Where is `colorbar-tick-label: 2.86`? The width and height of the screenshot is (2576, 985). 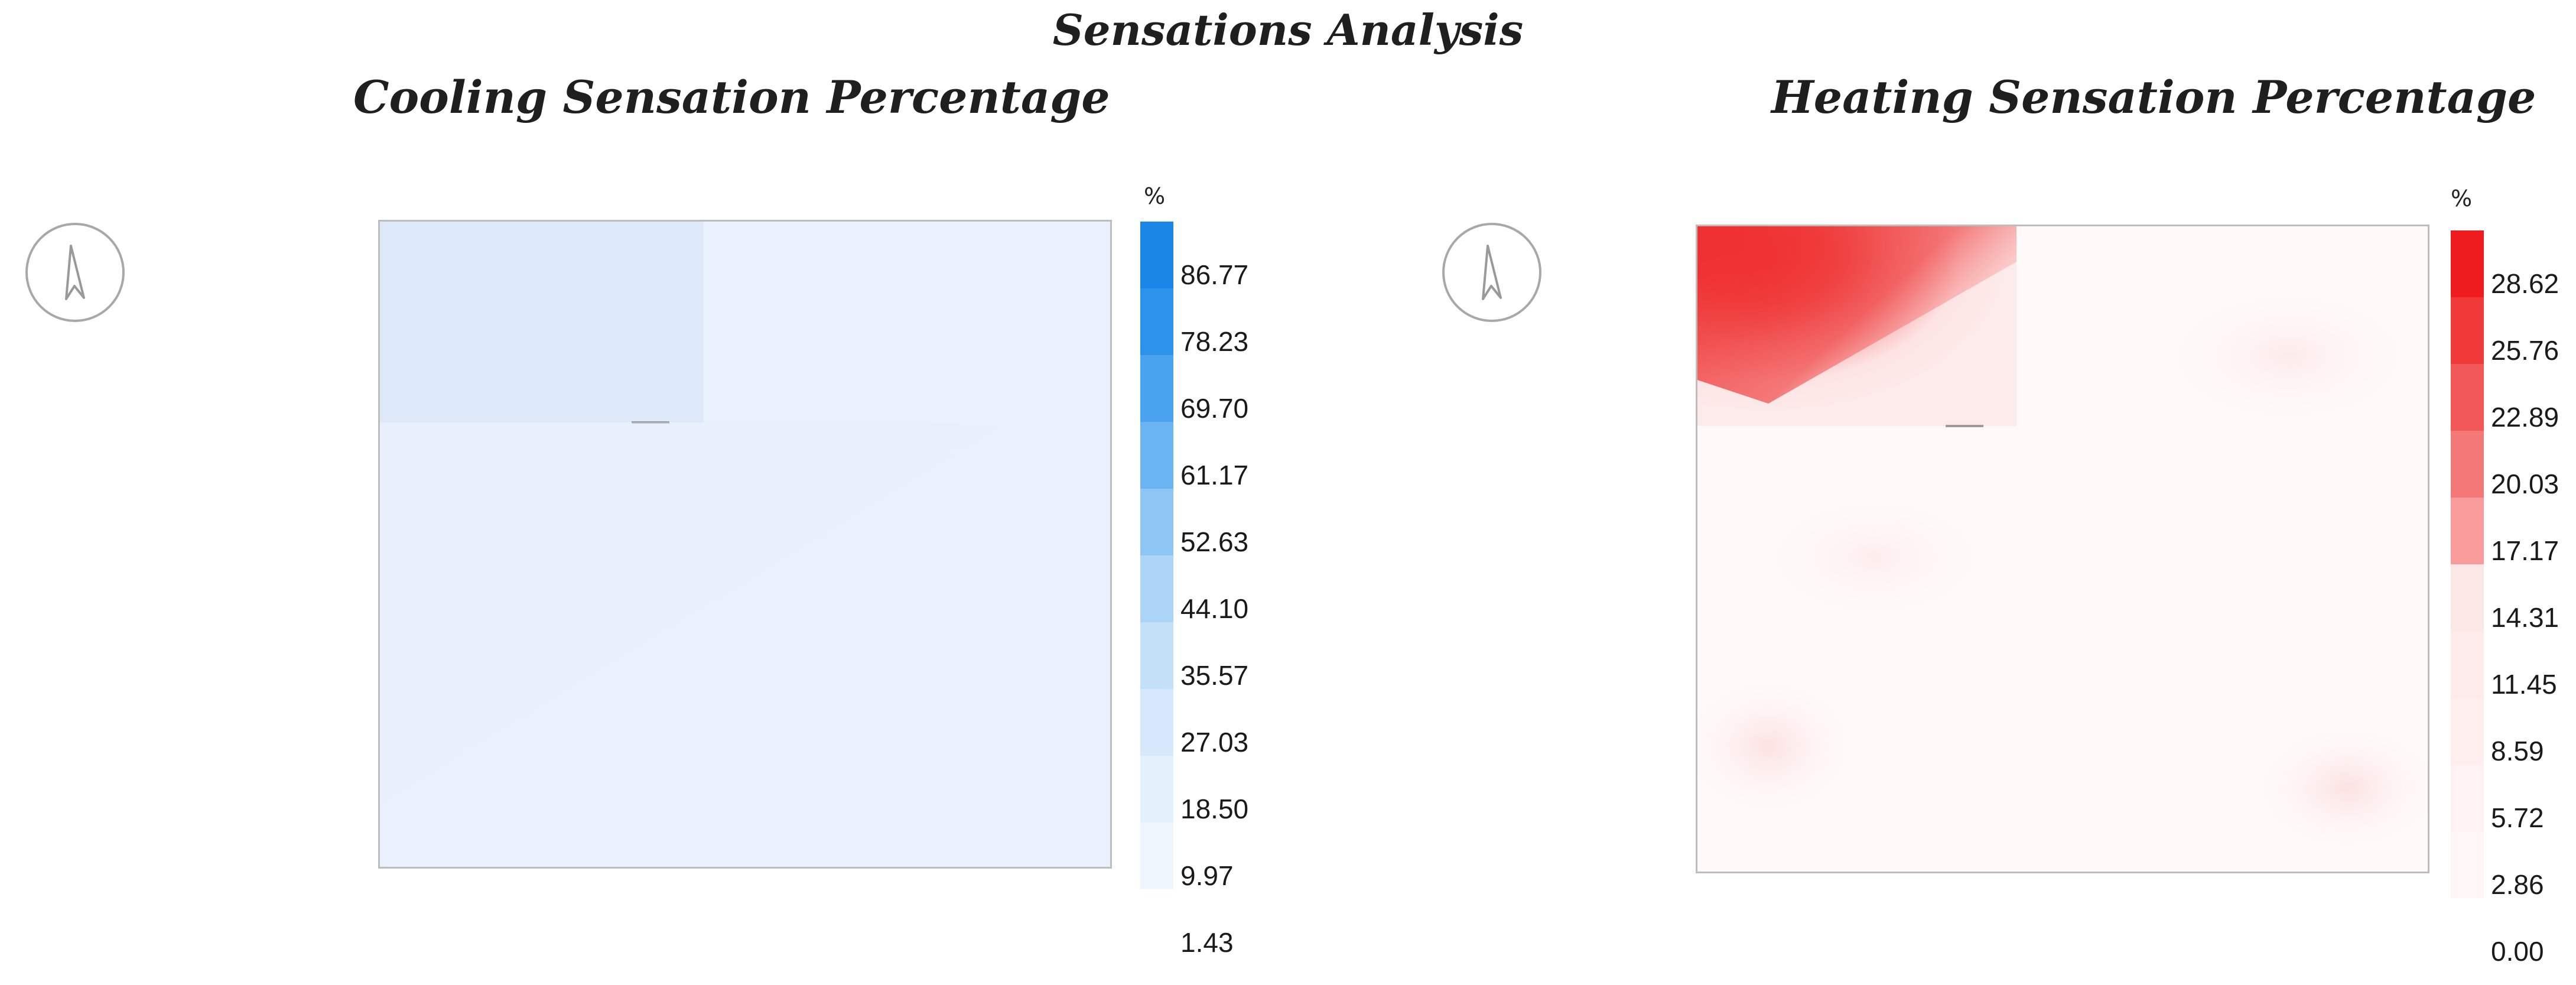
colorbar-tick-label: 2.86 is located at coordinates (2517, 885).